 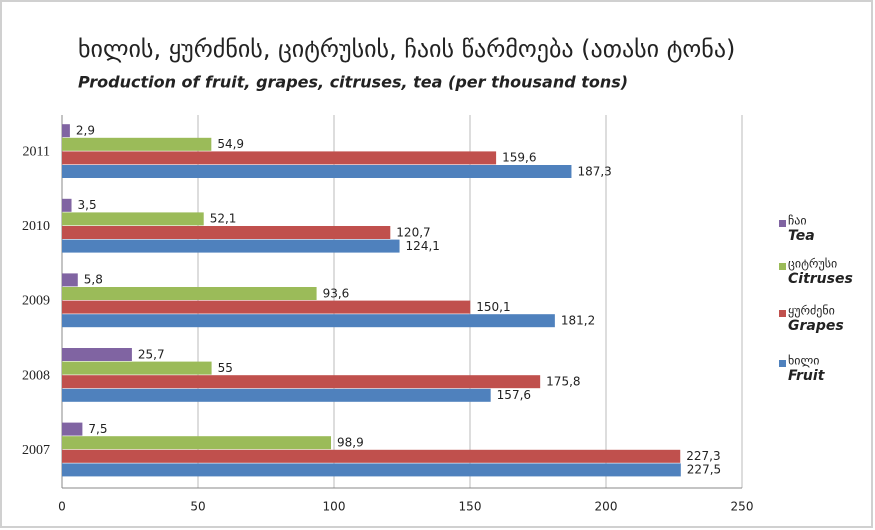 I want to click on y-tick-label: 2009, so click(x=36, y=301).